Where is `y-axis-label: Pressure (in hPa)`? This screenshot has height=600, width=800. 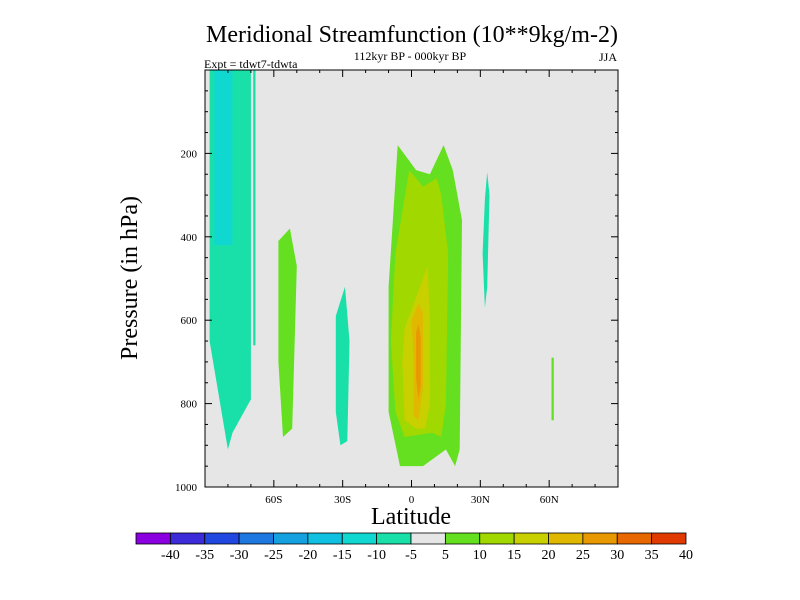
y-axis-label: Pressure (in hPa) is located at coordinates (130, 278).